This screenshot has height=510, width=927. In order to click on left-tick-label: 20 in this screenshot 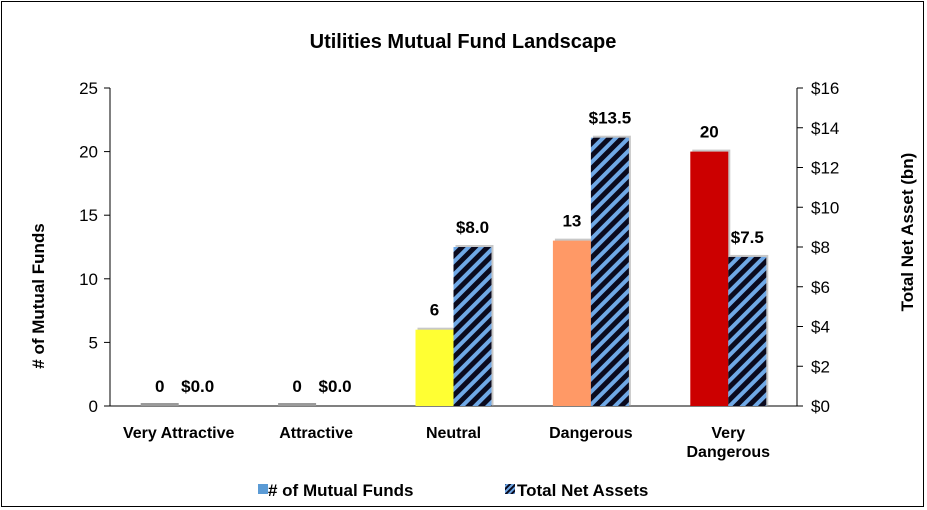, I will do `click(88, 152)`.